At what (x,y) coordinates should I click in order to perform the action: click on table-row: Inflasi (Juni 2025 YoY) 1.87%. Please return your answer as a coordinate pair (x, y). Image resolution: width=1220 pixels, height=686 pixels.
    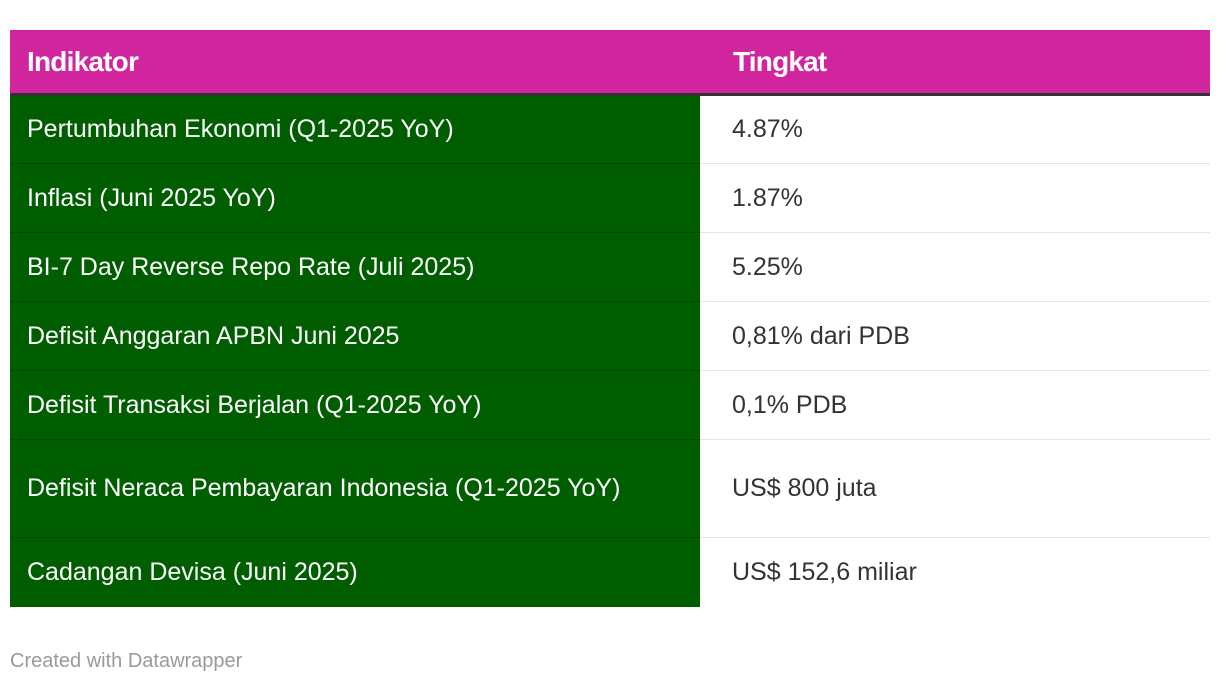
    Looking at the image, I should click on (610, 198).